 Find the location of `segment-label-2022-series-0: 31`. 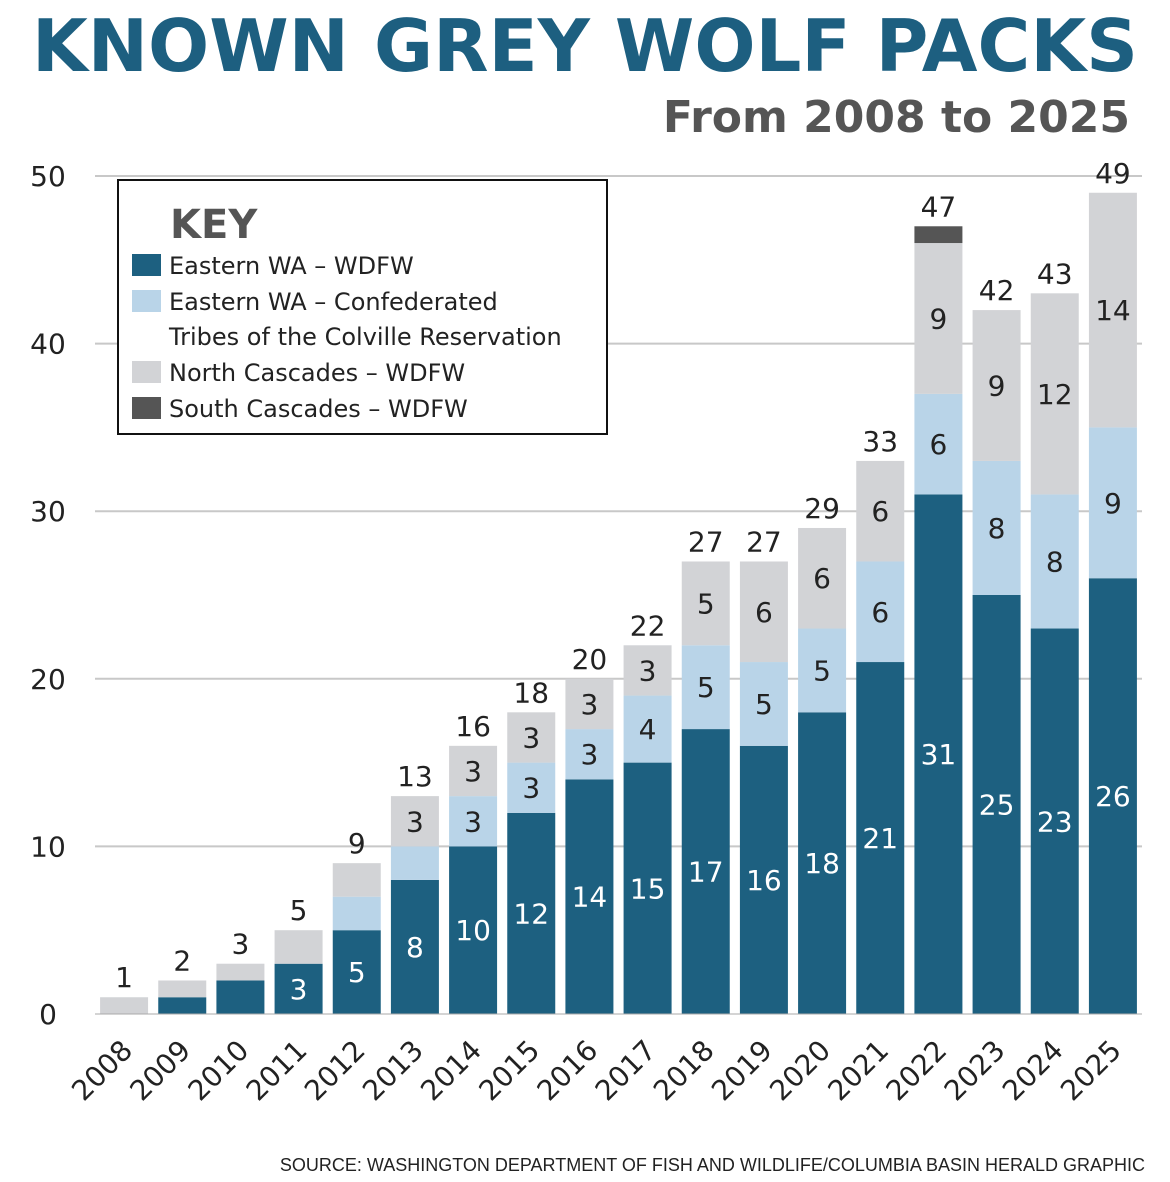

segment-label-2022-series-0: 31 is located at coordinates (939, 754).